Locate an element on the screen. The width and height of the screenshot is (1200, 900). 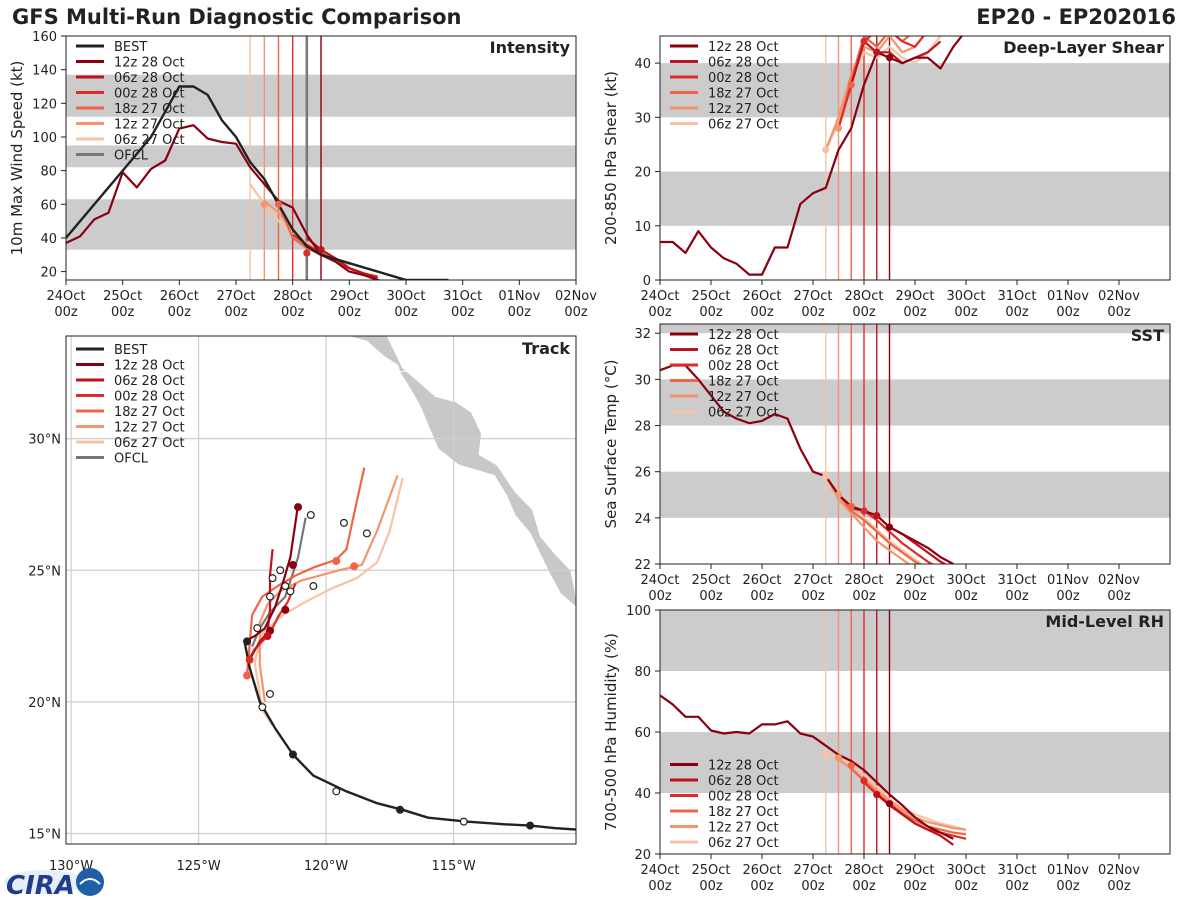
y-tick-label: 100 is located at coordinates (44, 138).